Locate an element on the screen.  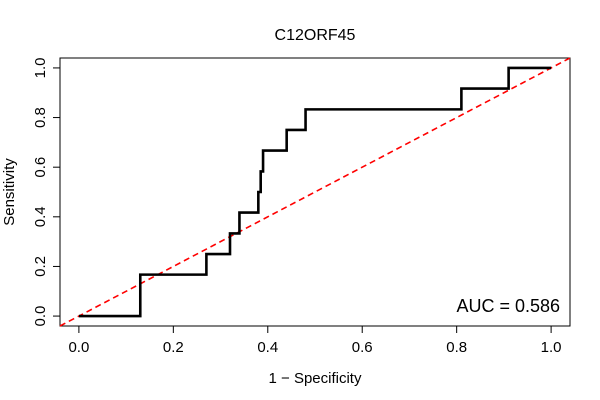
x-axis: 0.0 0.2 0.4 0.6 0.8 1.0 is located at coordinates (315, 341).